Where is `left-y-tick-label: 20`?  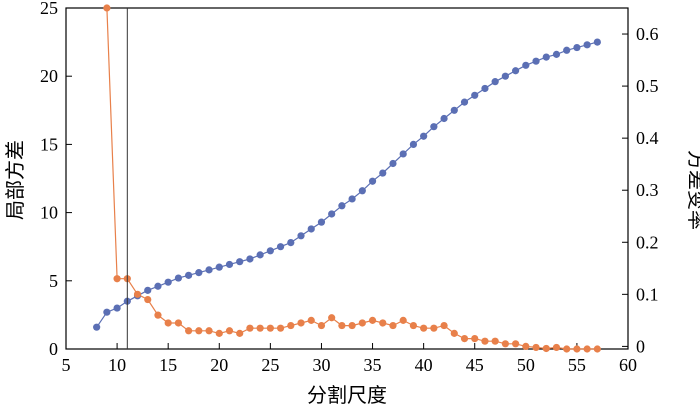
left-y-tick-label: 20 is located at coordinates (49, 76).